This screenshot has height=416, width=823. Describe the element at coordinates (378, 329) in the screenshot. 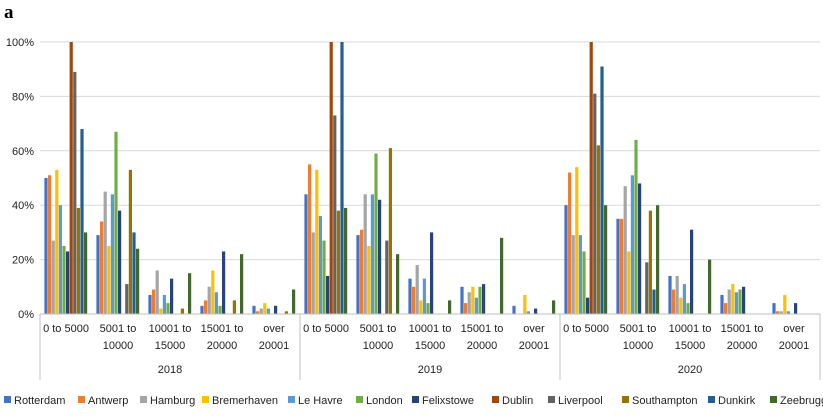

I see `x-category-label: 5001 to` at that location.